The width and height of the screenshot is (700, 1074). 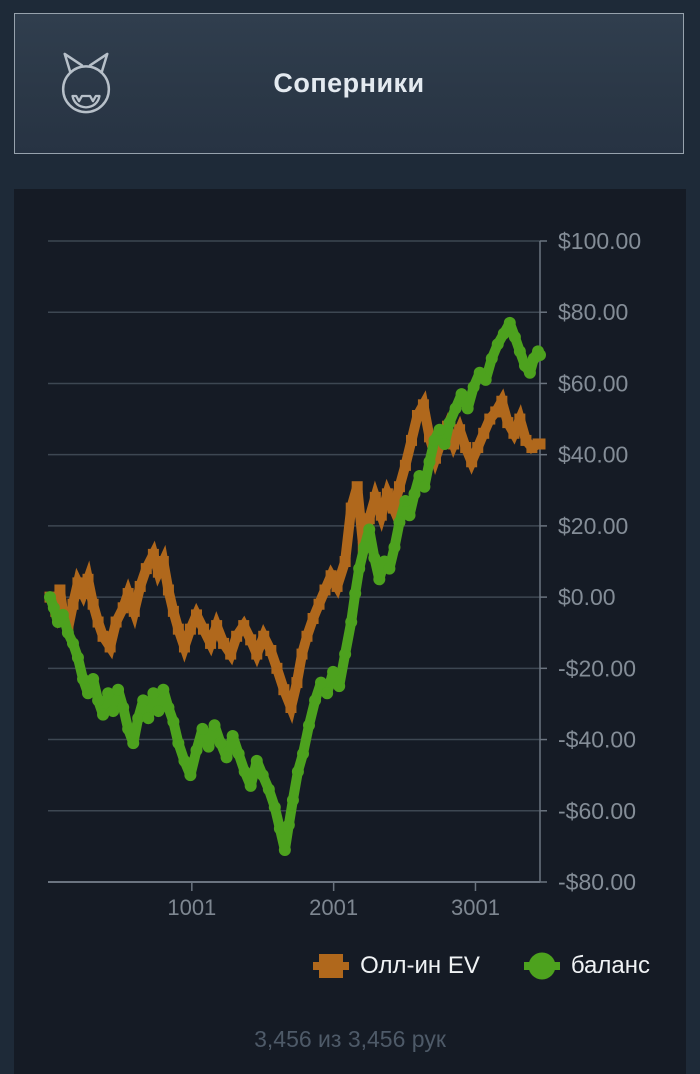 What do you see at coordinates (597, 668) in the screenshot?
I see `y-tick-label: -$20.00` at bounding box center [597, 668].